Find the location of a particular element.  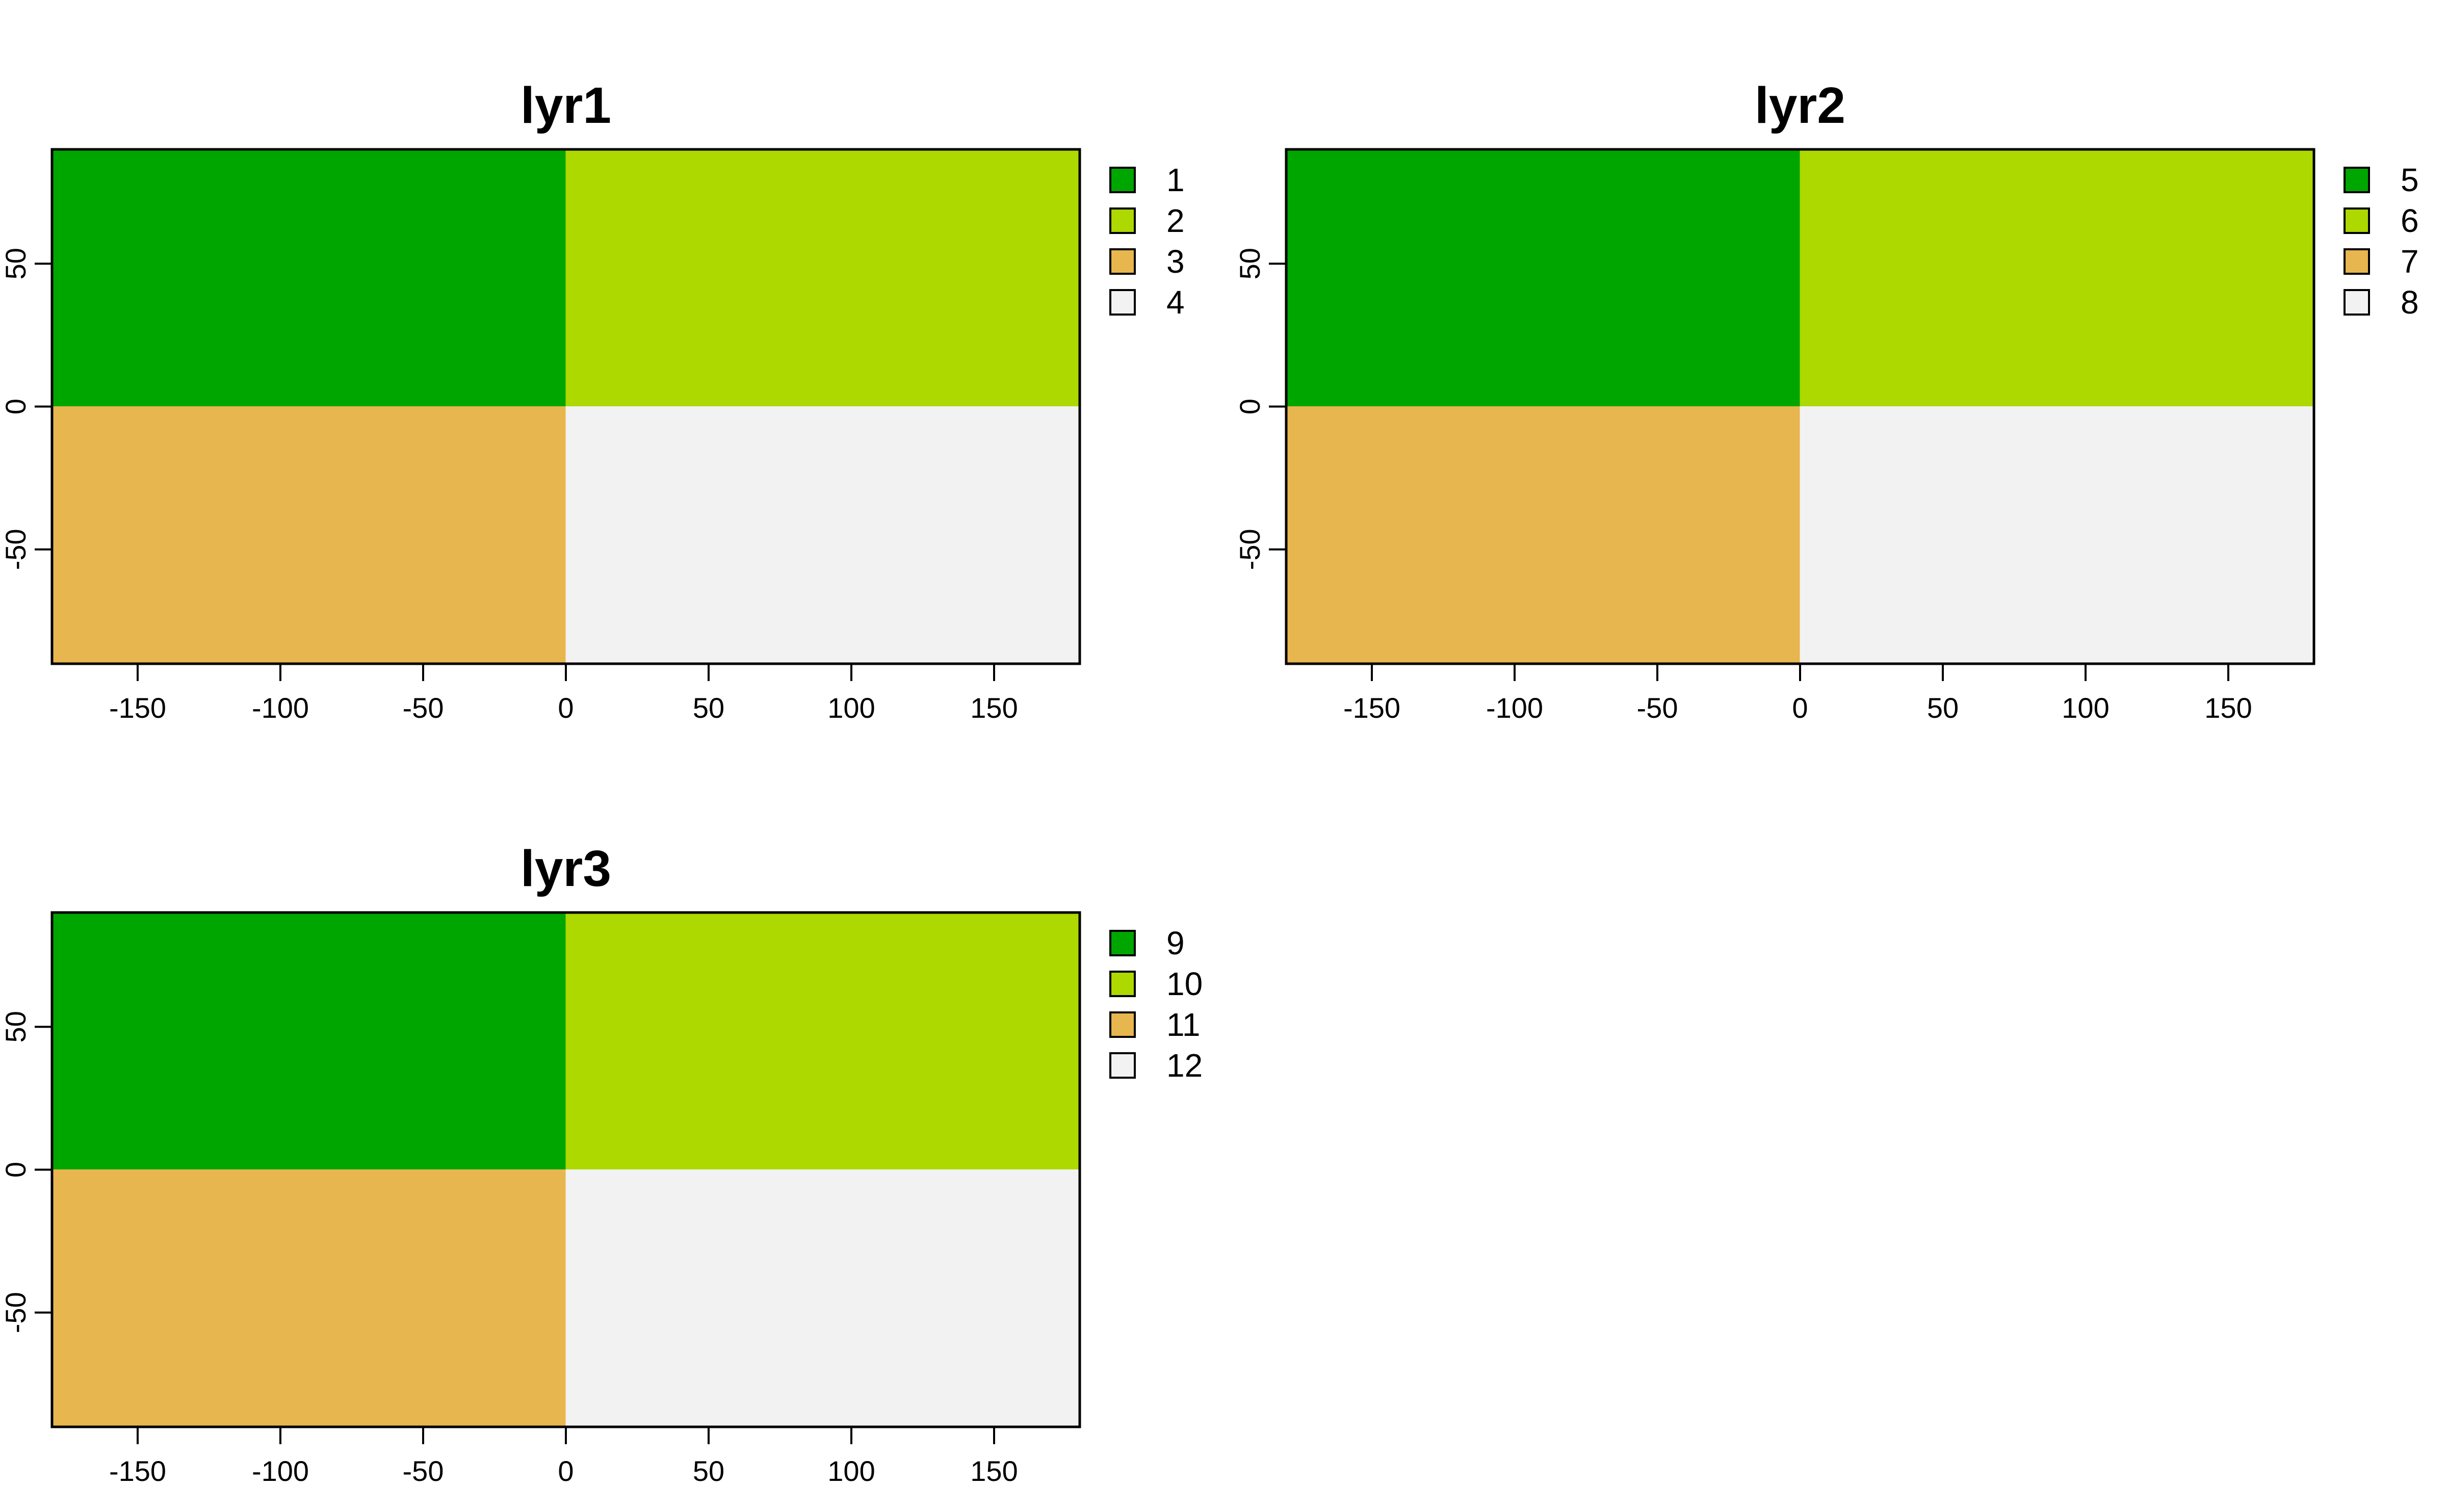

legend-label: 7 is located at coordinates (2410, 261).